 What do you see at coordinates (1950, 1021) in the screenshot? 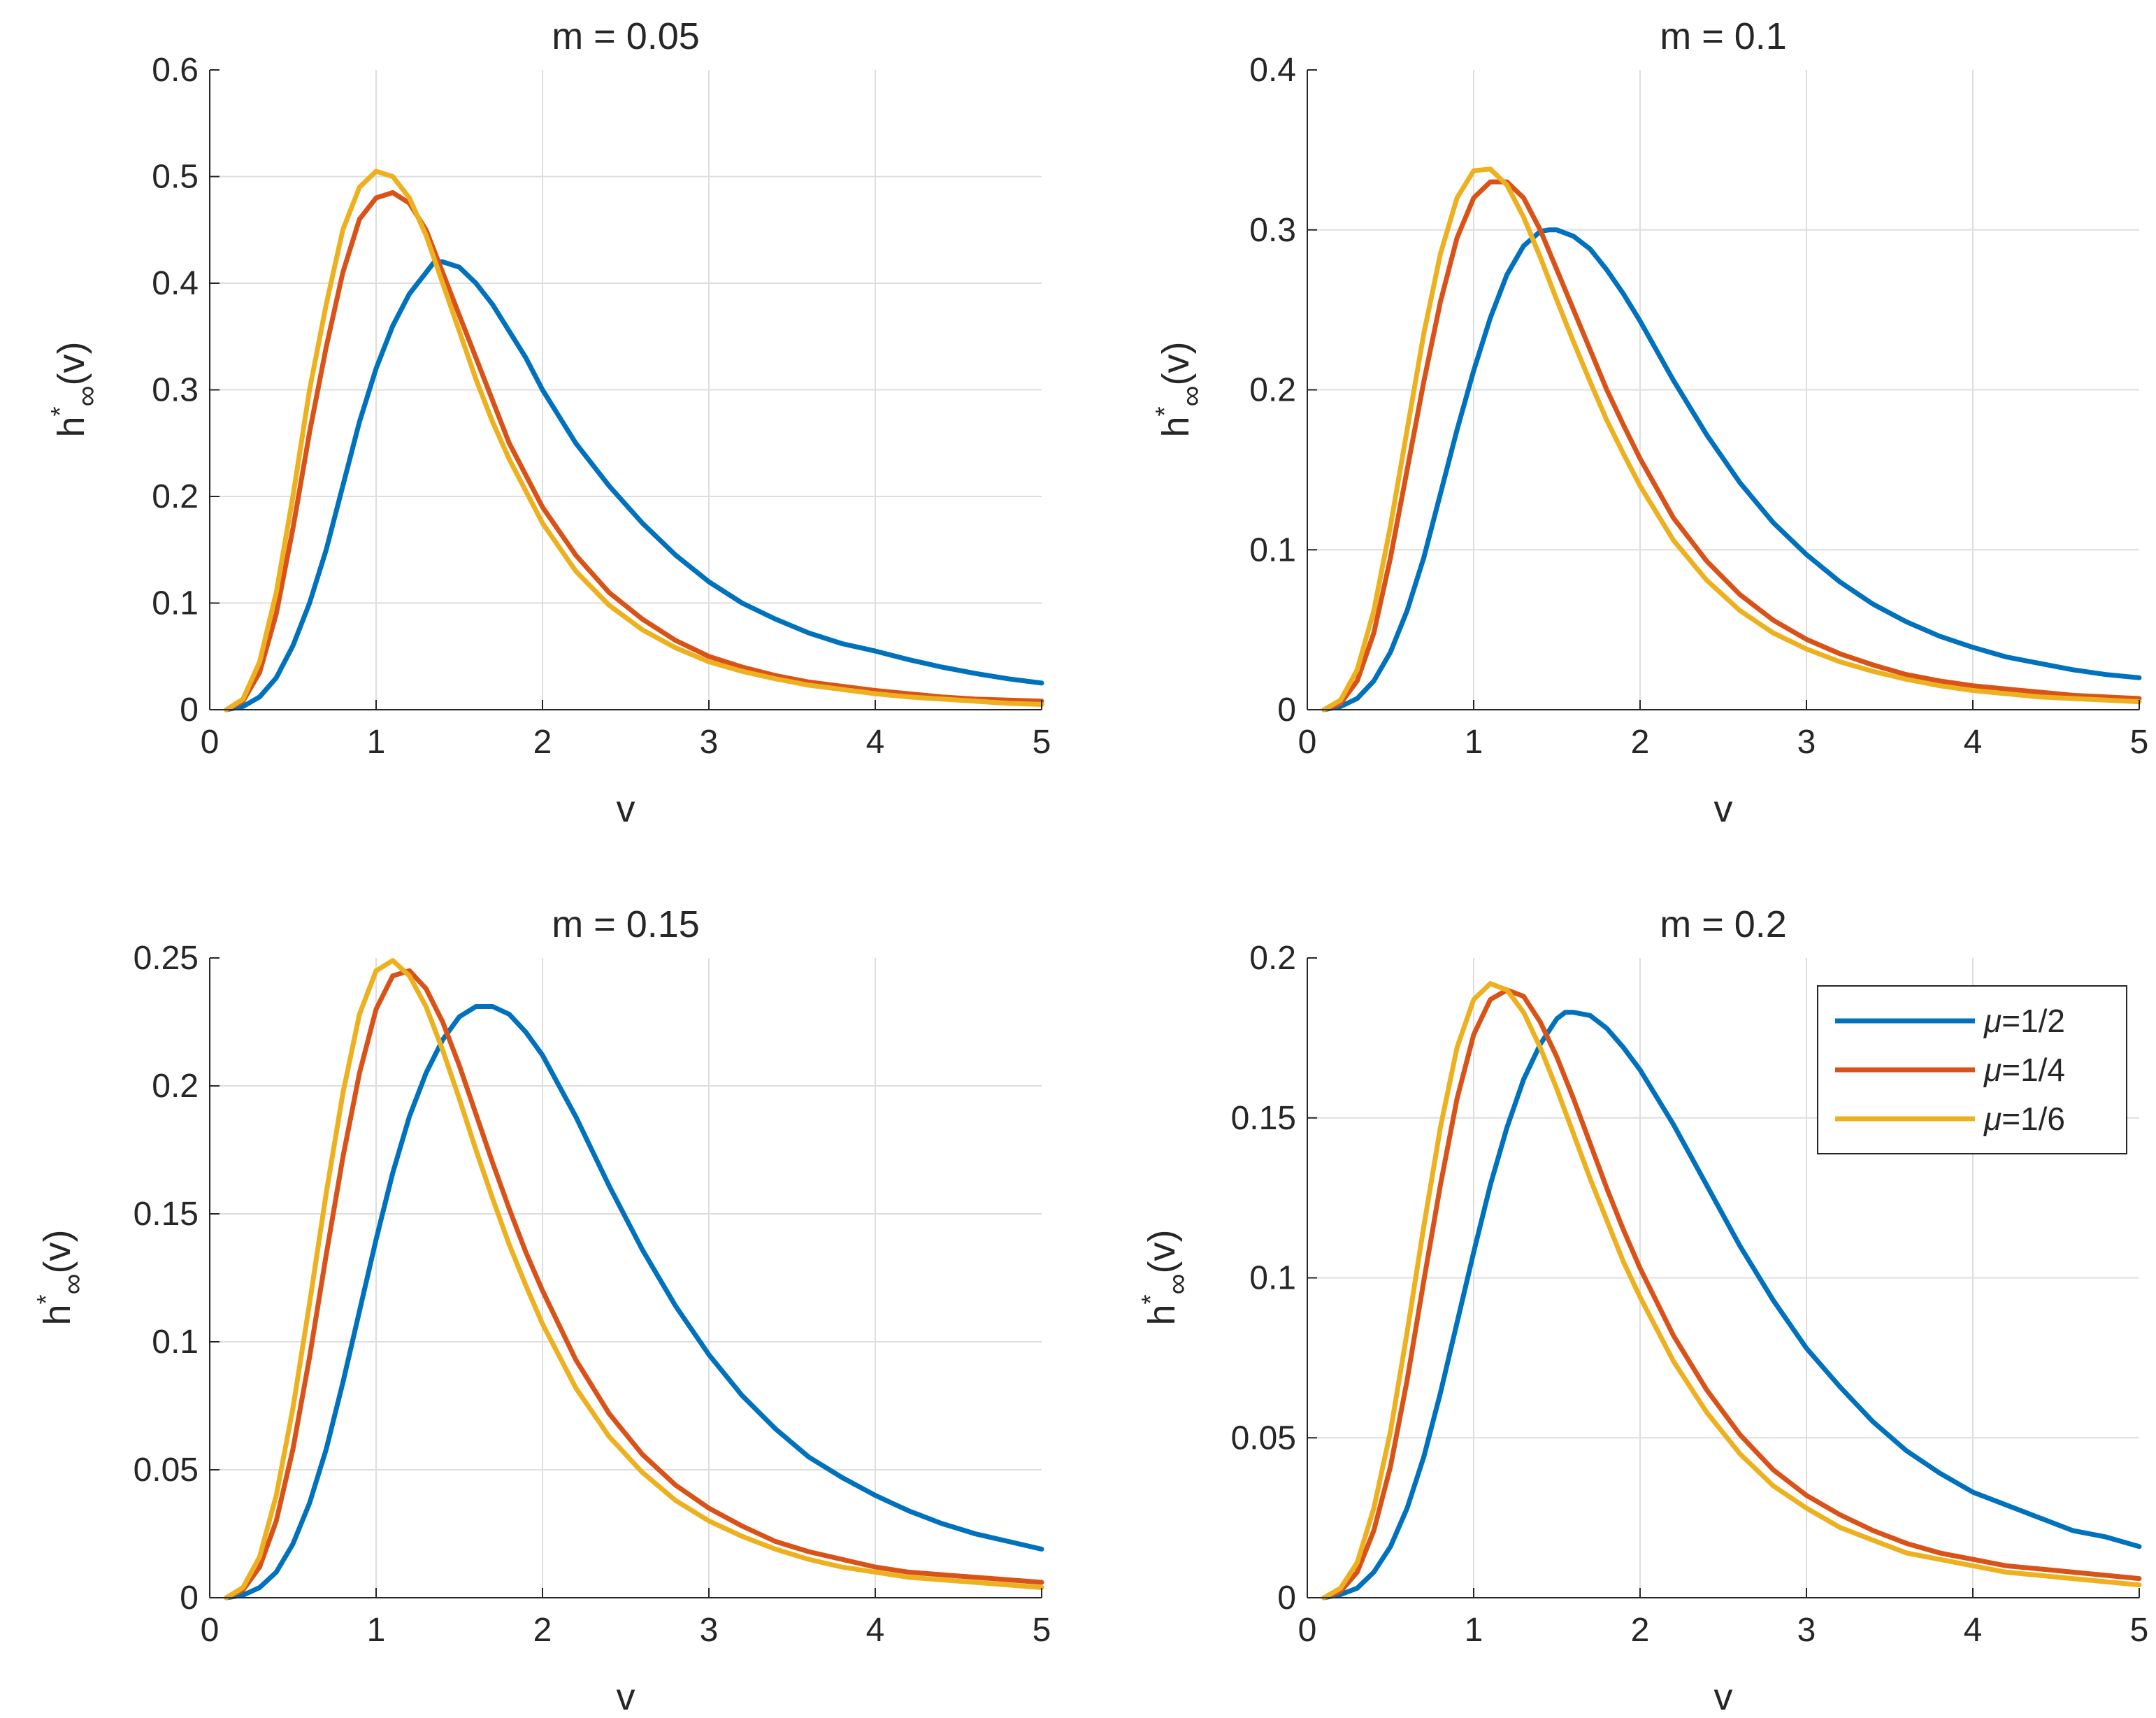
I see `legend-item: μ=1/2` at bounding box center [1950, 1021].